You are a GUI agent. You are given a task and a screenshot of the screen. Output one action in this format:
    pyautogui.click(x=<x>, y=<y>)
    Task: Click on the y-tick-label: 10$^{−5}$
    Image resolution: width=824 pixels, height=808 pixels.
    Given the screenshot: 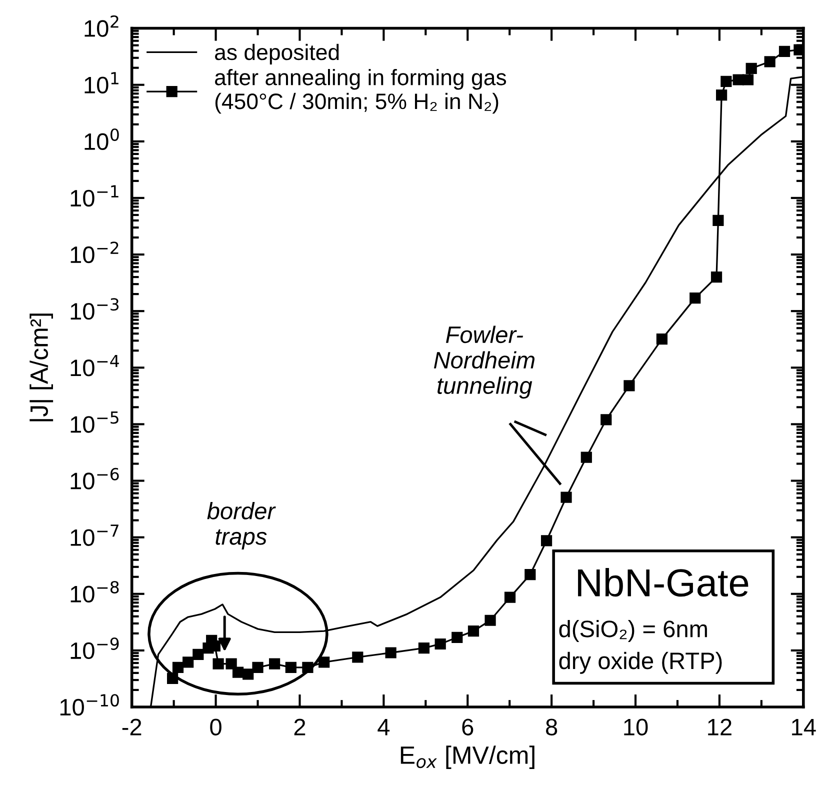 What is the action you would take?
    pyautogui.click(x=94, y=422)
    